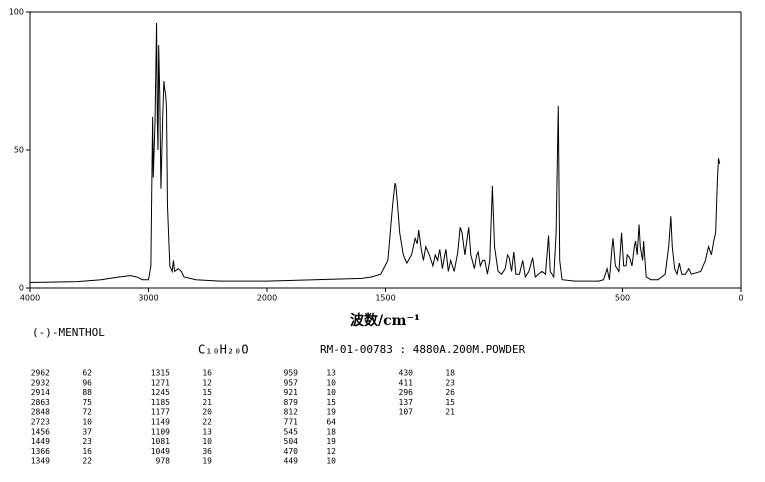  I want to click on peak-wavenumber: 411, so click(406, 382).